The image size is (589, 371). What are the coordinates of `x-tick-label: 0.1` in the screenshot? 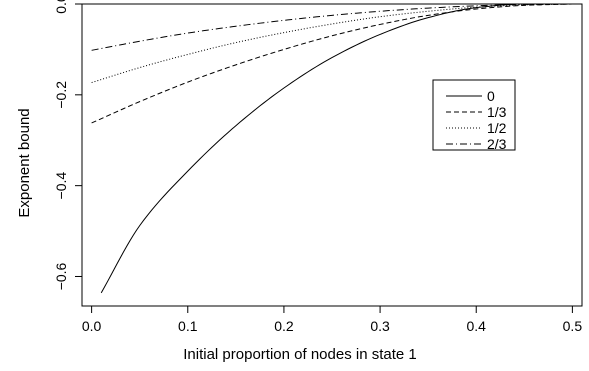 It's located at (188, 326).